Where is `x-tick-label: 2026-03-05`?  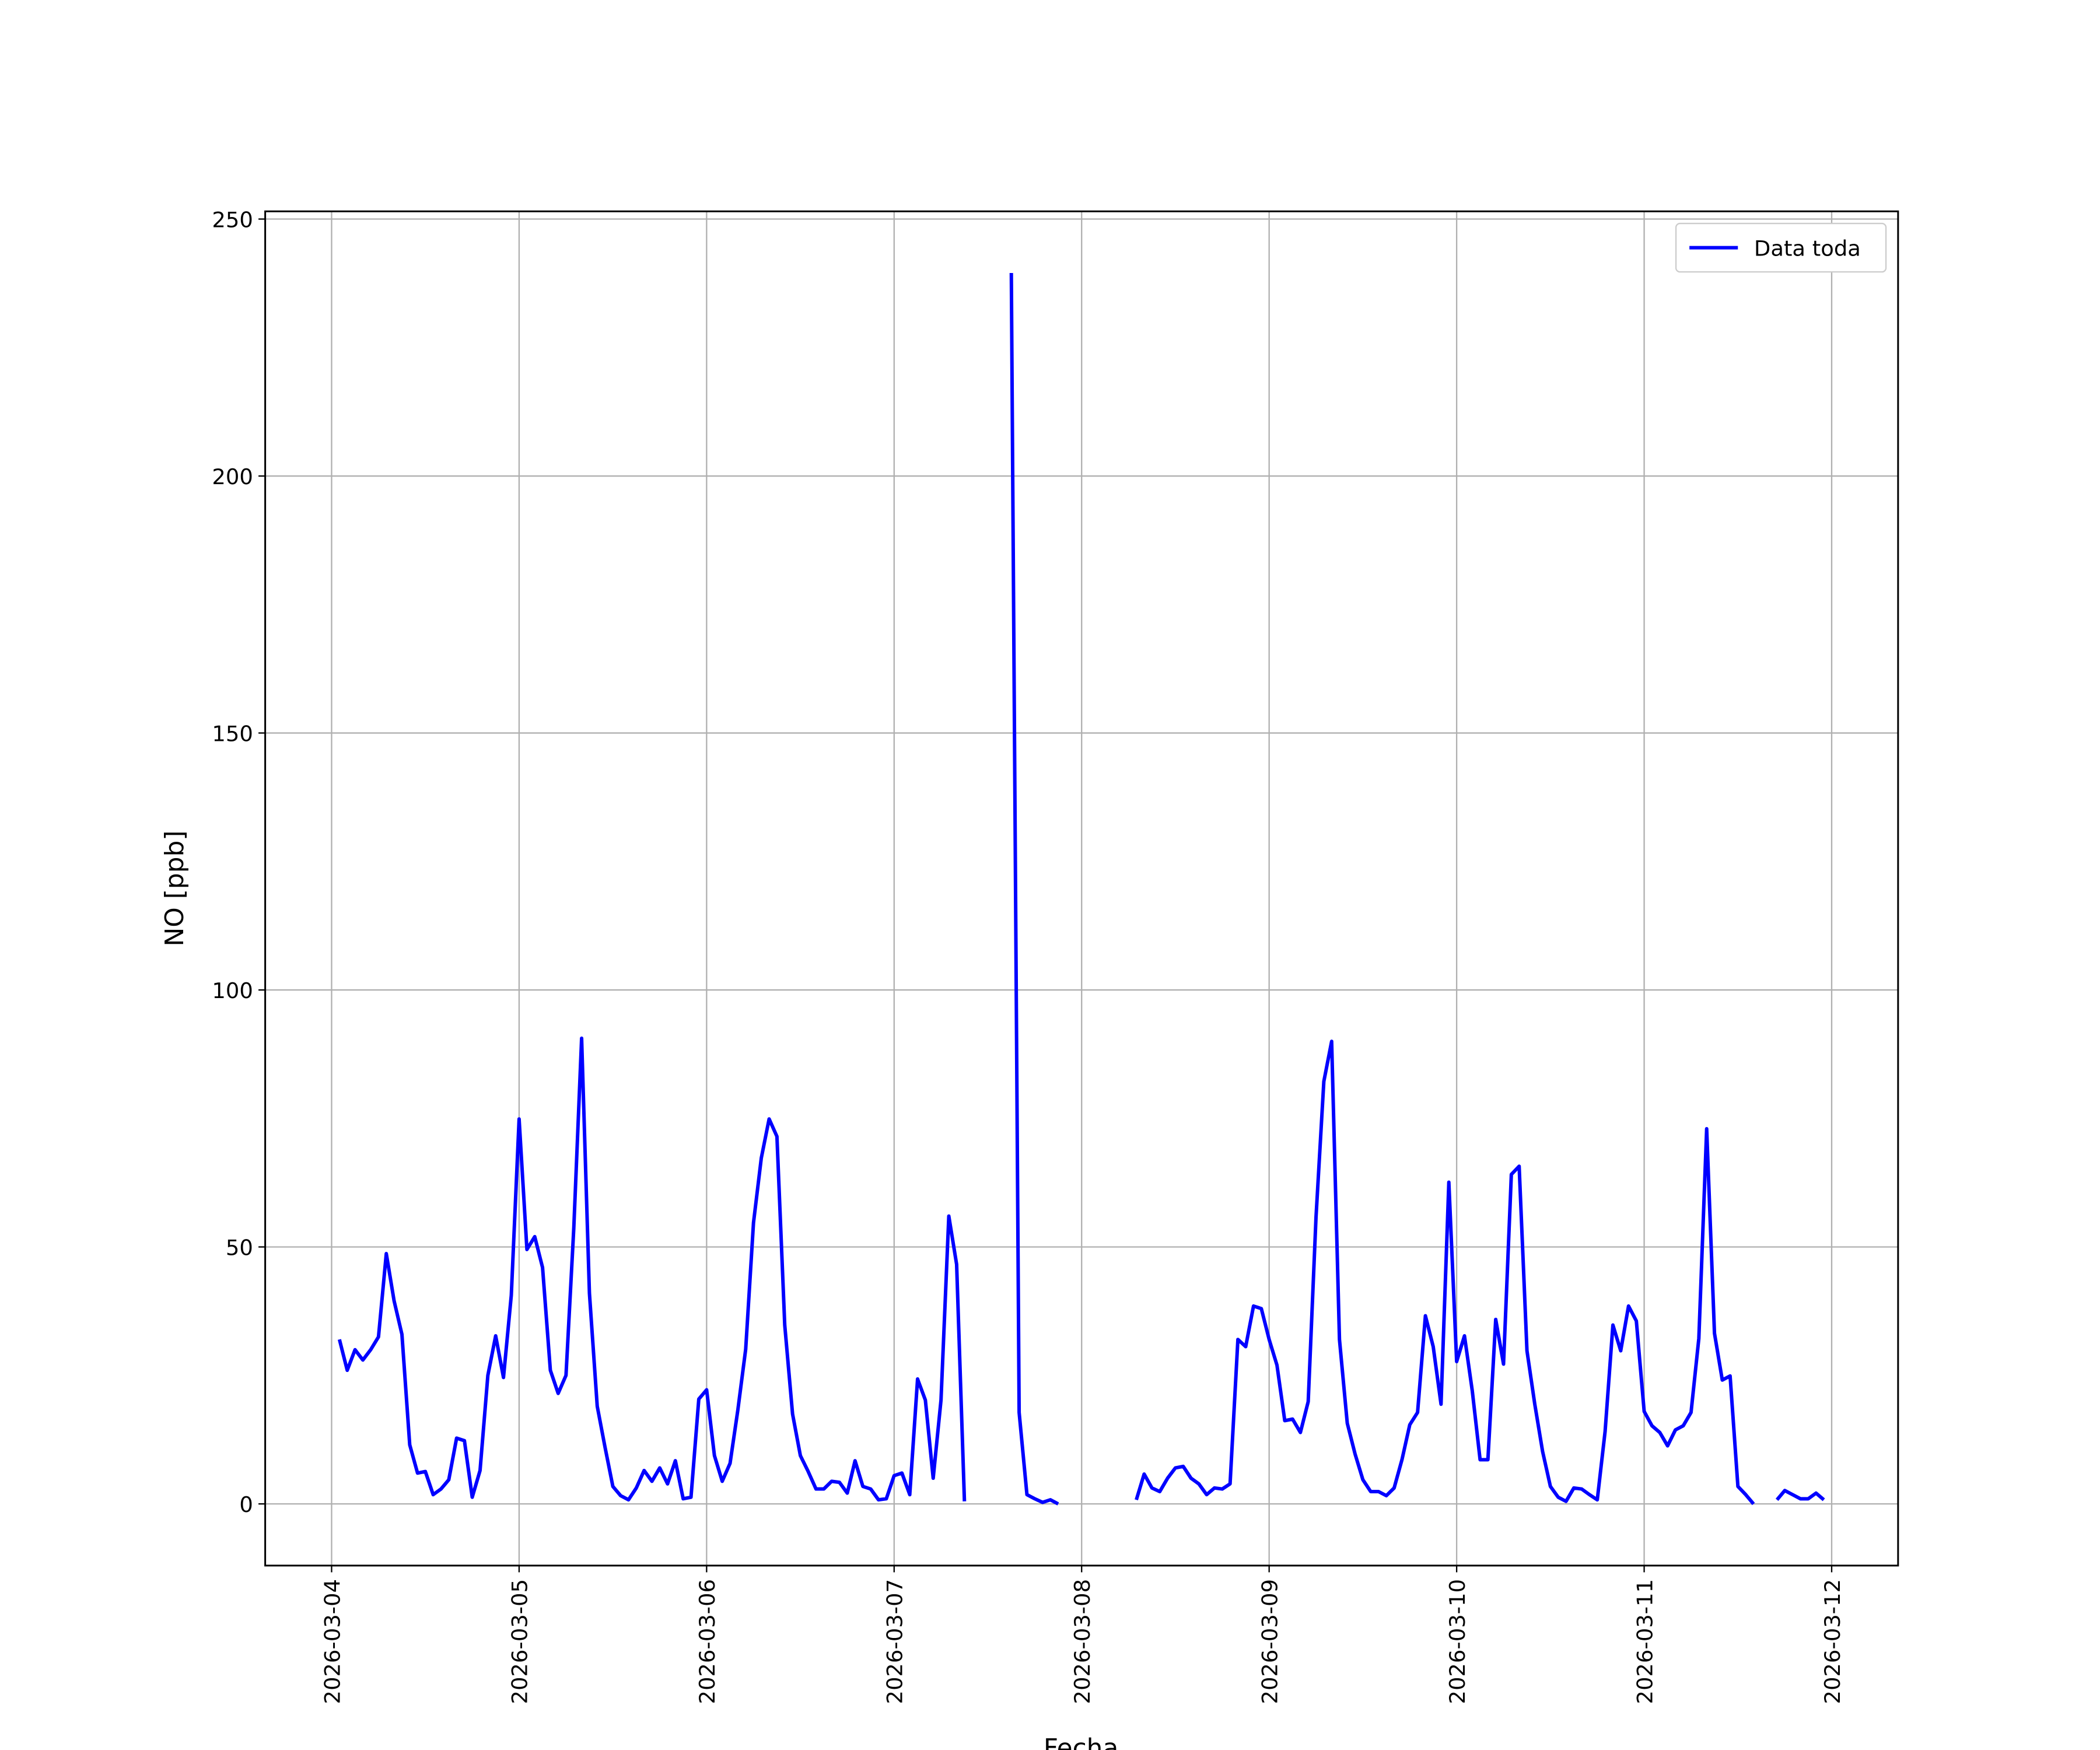 x-tick-label: 2026-03-05 is located at coordinates (520, 1641).